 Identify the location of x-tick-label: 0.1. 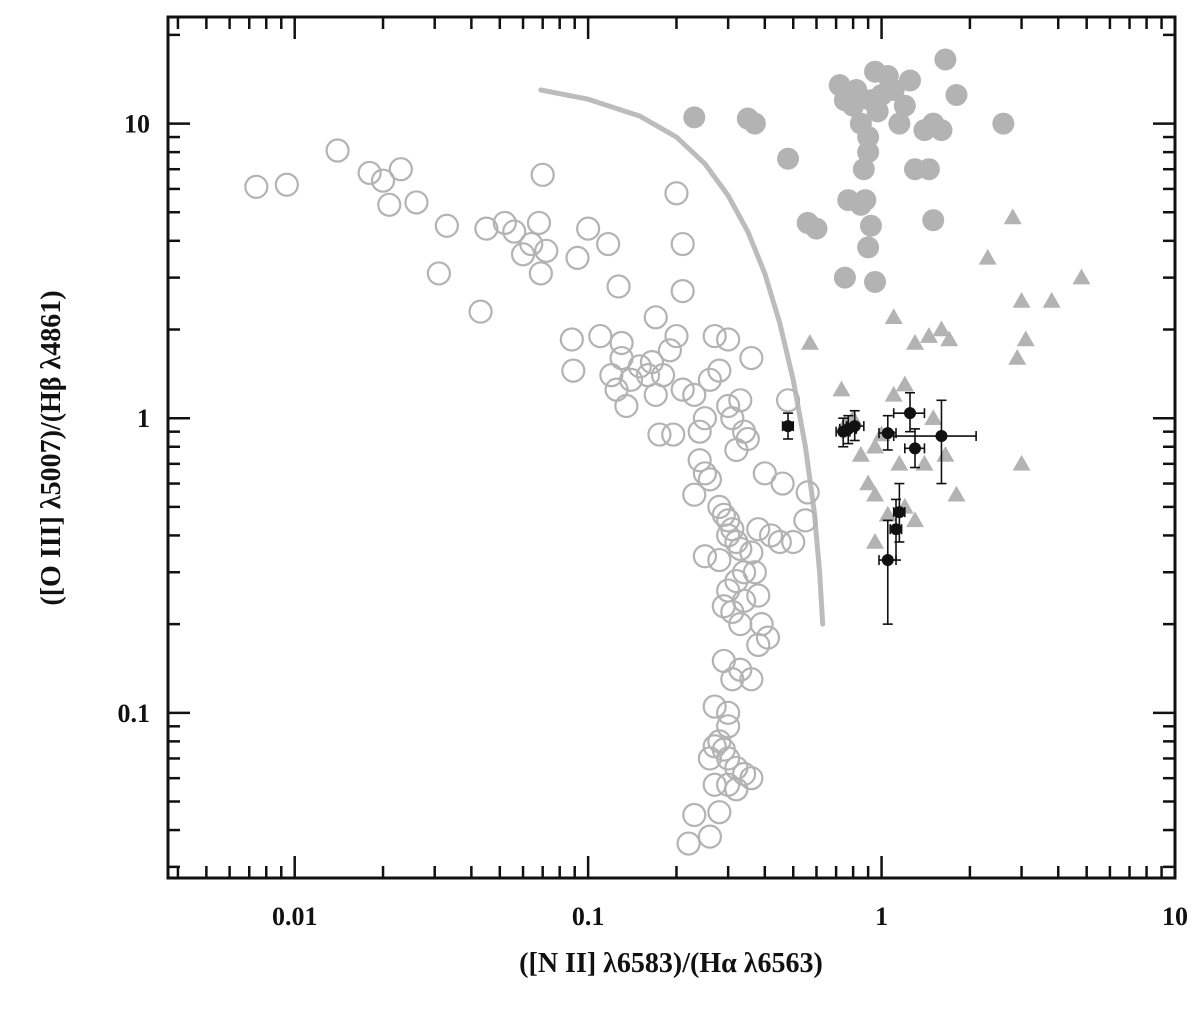
(588, 916).